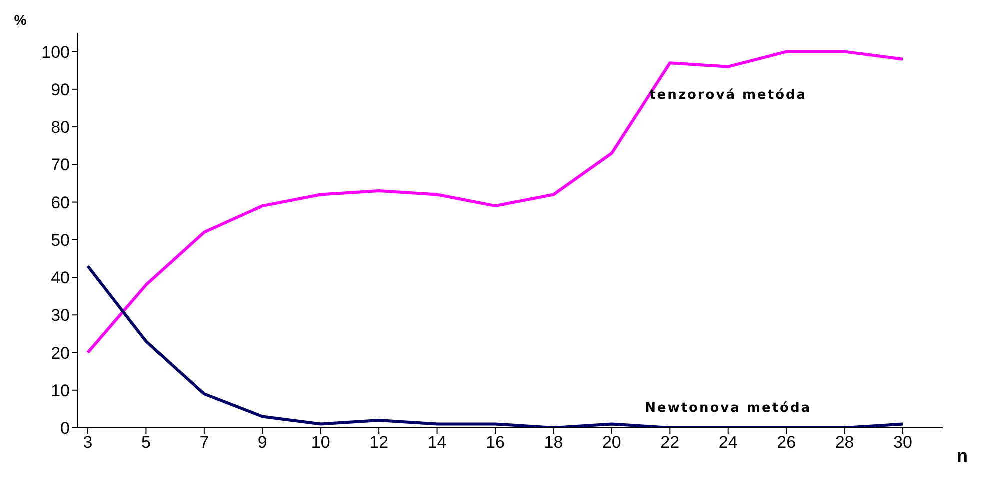 This screenshot has width=989, height=489. Describe the element at coordinates (60, 240) in the screenshot. I see `y-tick-label: 50` at that location.